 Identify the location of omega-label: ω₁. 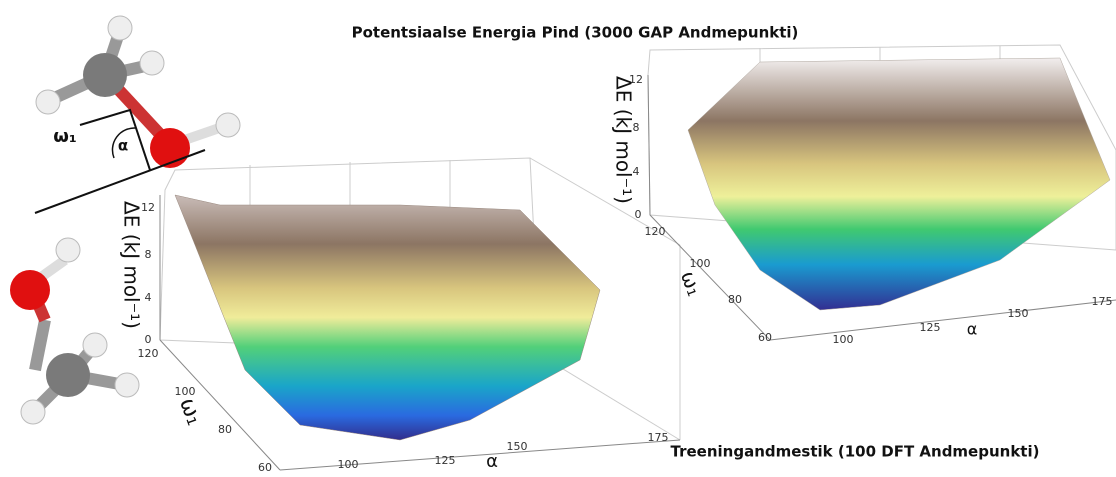
(65, 136).